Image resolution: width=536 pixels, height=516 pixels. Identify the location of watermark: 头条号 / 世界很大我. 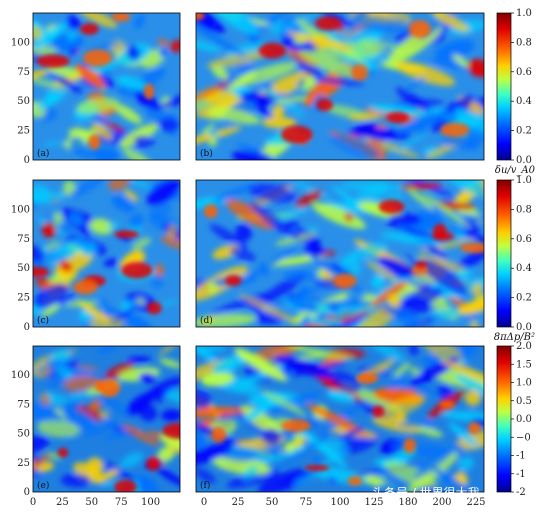
(426, 493).